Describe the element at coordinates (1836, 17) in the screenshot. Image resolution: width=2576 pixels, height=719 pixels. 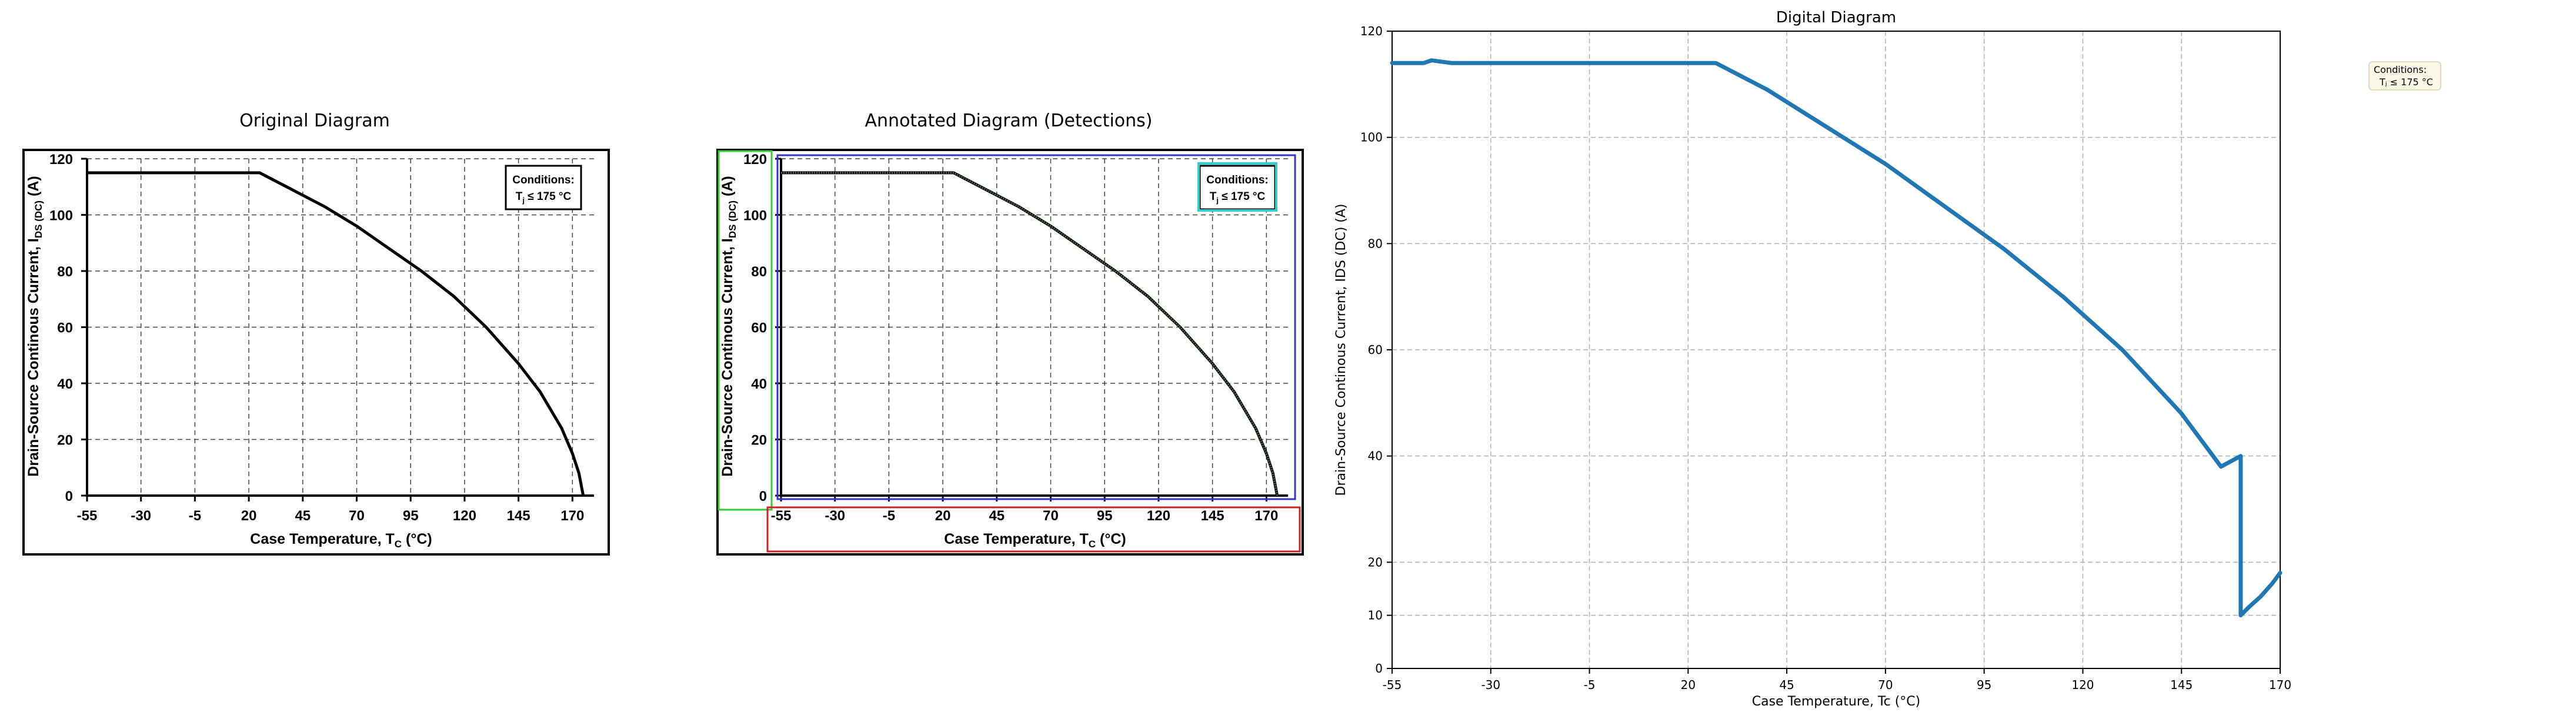
I see `chart-title: Digital Diagram` at that location.